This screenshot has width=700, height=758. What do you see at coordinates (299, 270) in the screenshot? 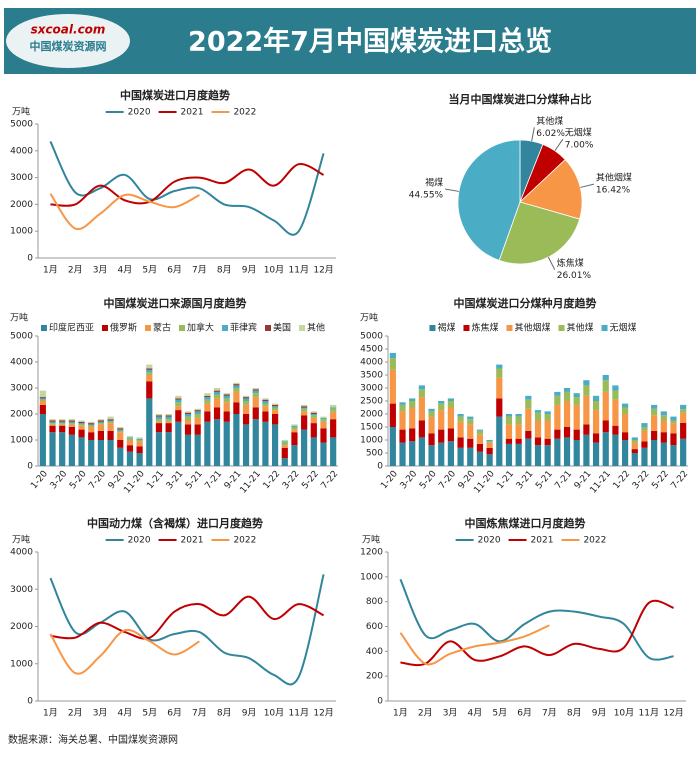
I see `x-tick-label: 11月` at bounding box center [299, 270].